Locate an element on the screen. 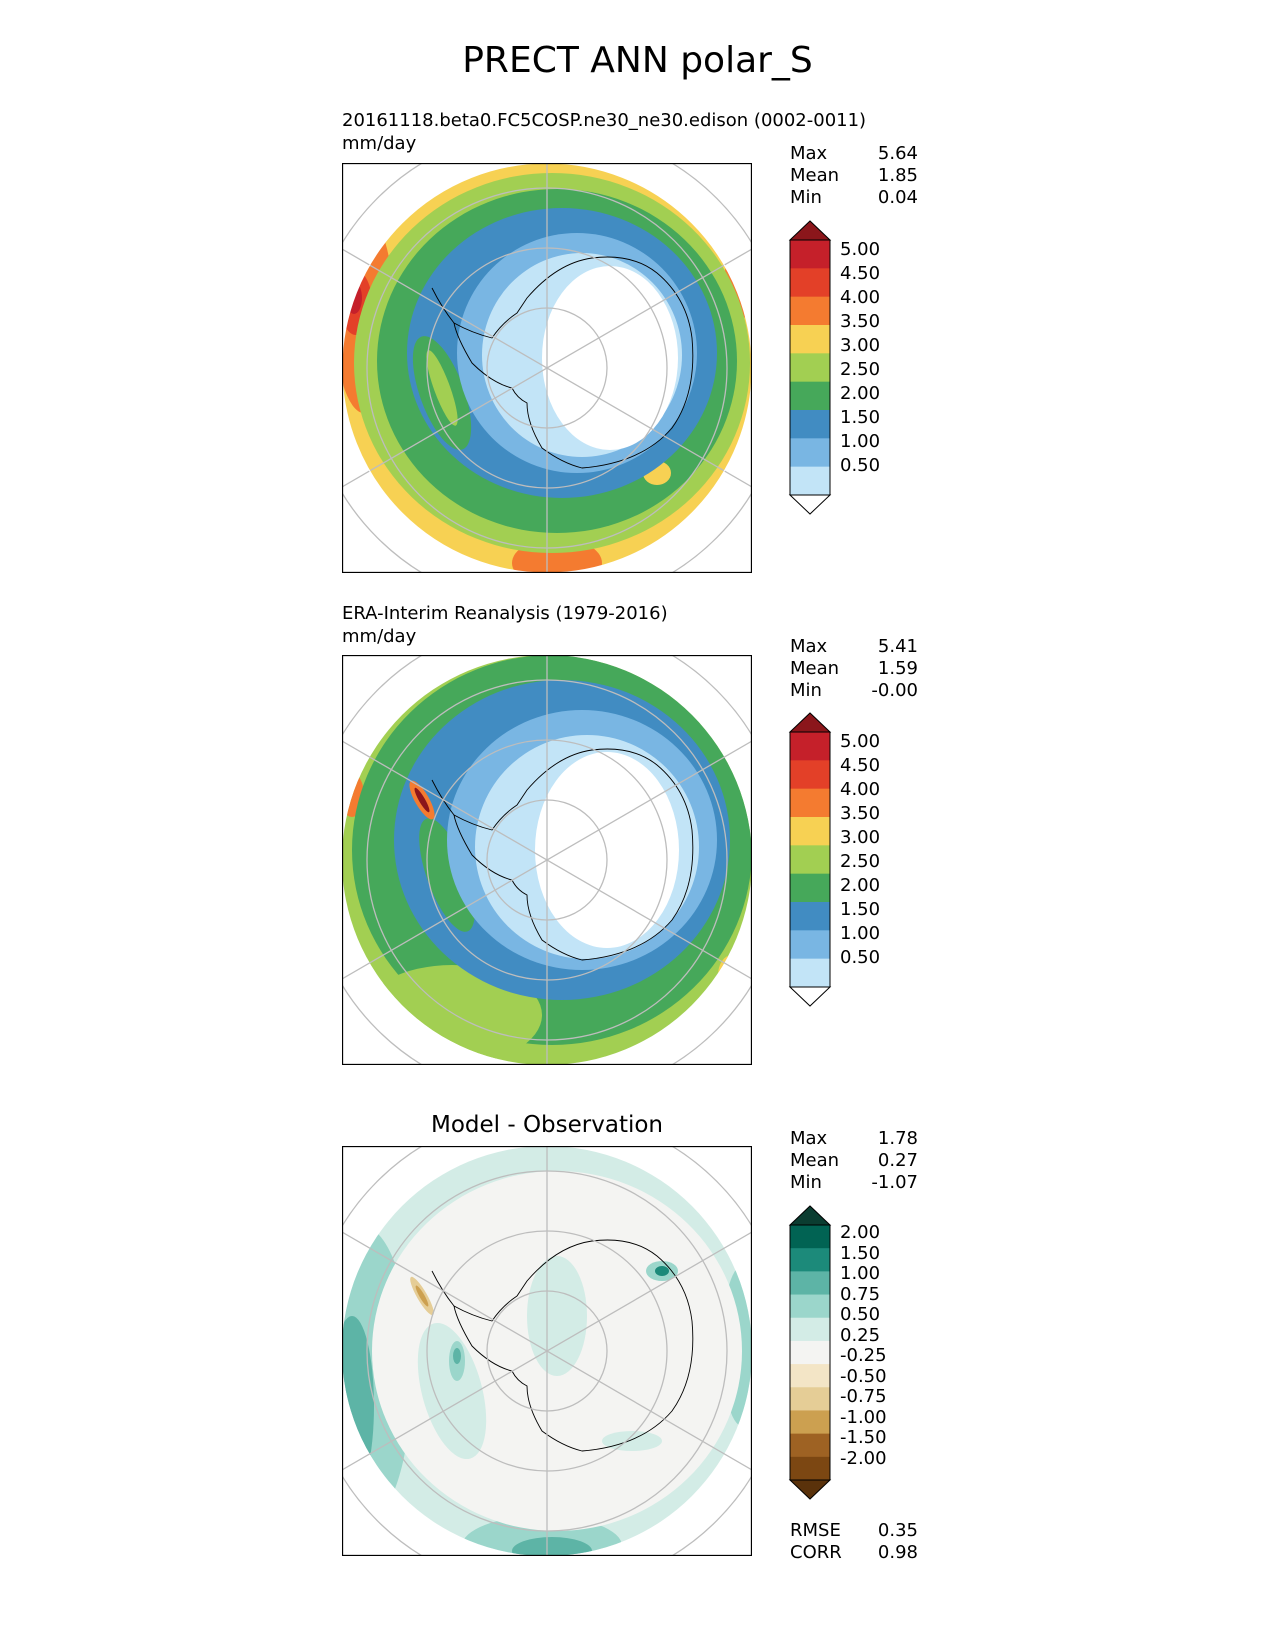  panel-obs-title: ERA-Interim Reanalysis (1979-2016) is located at coordinates (505, 613).